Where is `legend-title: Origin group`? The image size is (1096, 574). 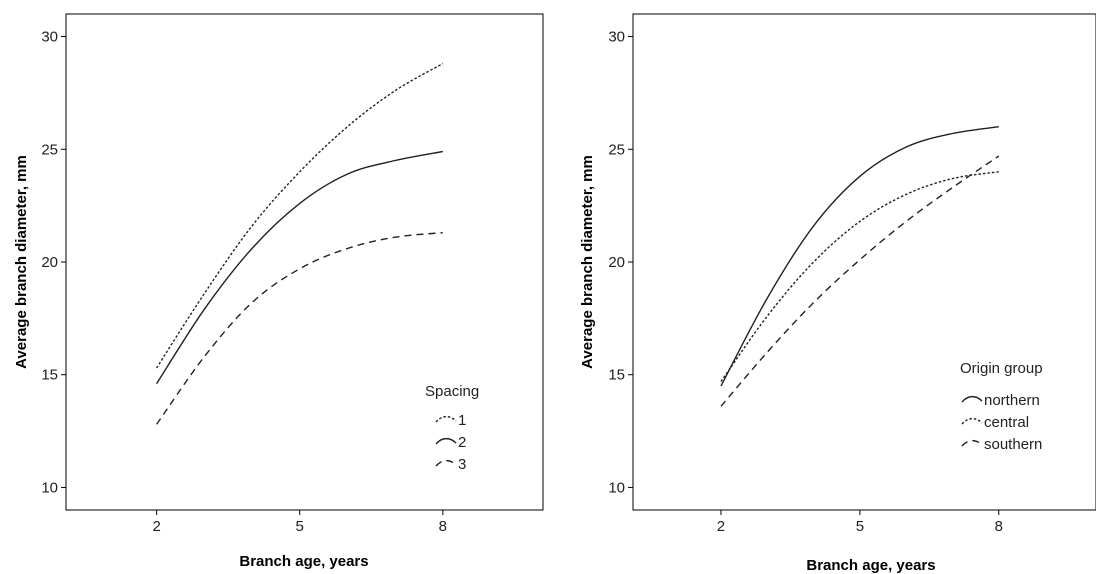
legend-title: Origin group is located at coordinates (1001, 368).